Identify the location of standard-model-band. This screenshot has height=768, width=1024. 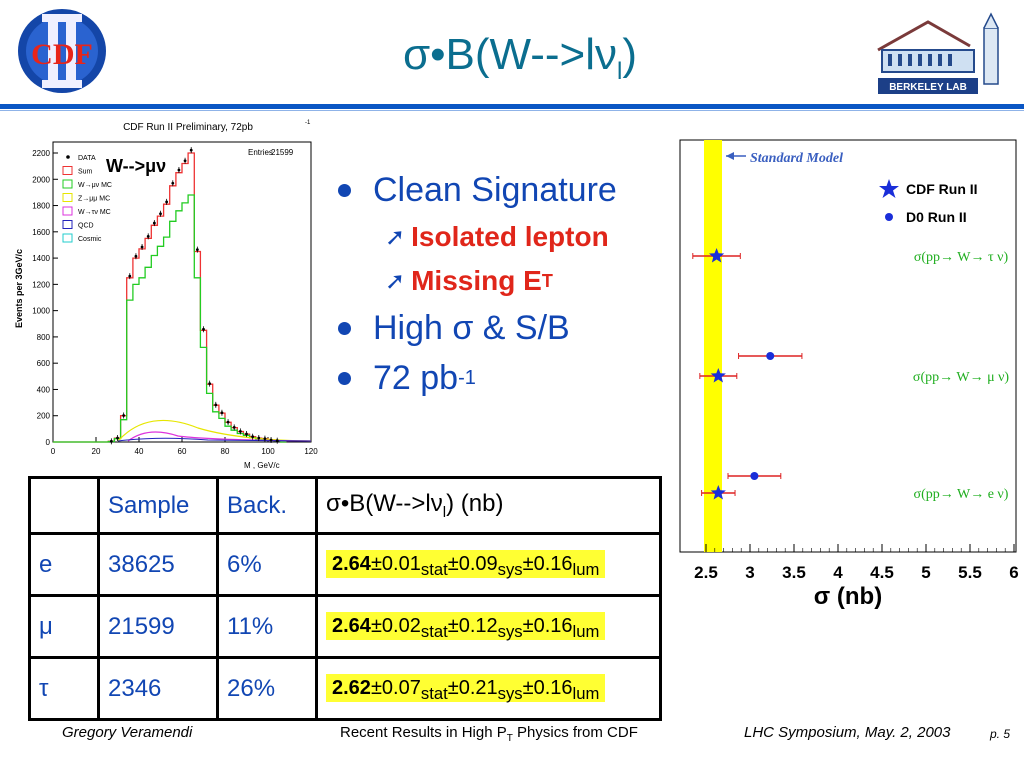
(713, 346).